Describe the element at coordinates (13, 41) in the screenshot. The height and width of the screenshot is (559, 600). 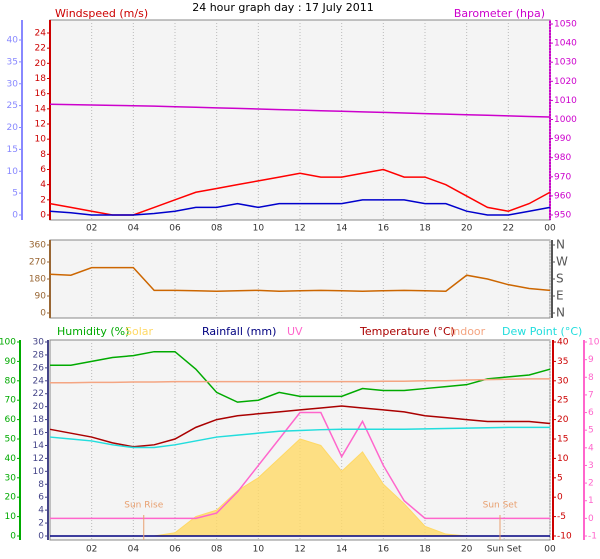
I see `tick-label: 40` at that location.